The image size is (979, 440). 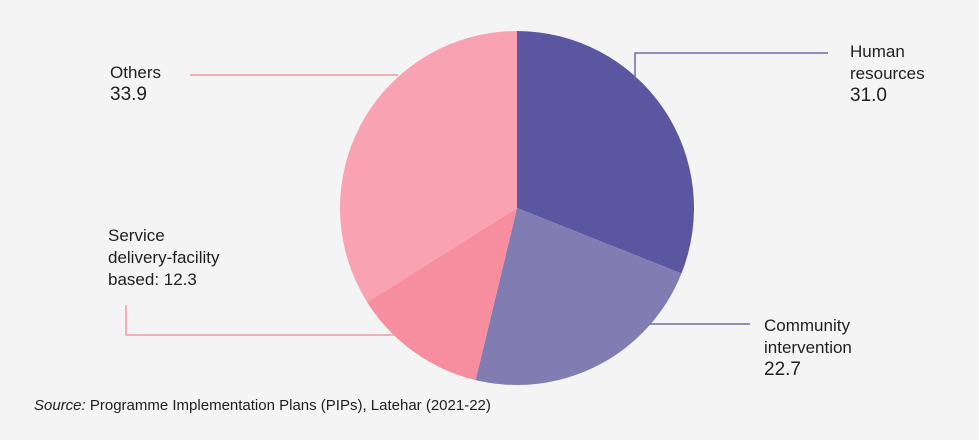 What do you see at coordinates (442, 294) in the screenshot?
I see `slice-service-delivery` at bounding box center [442, 294].